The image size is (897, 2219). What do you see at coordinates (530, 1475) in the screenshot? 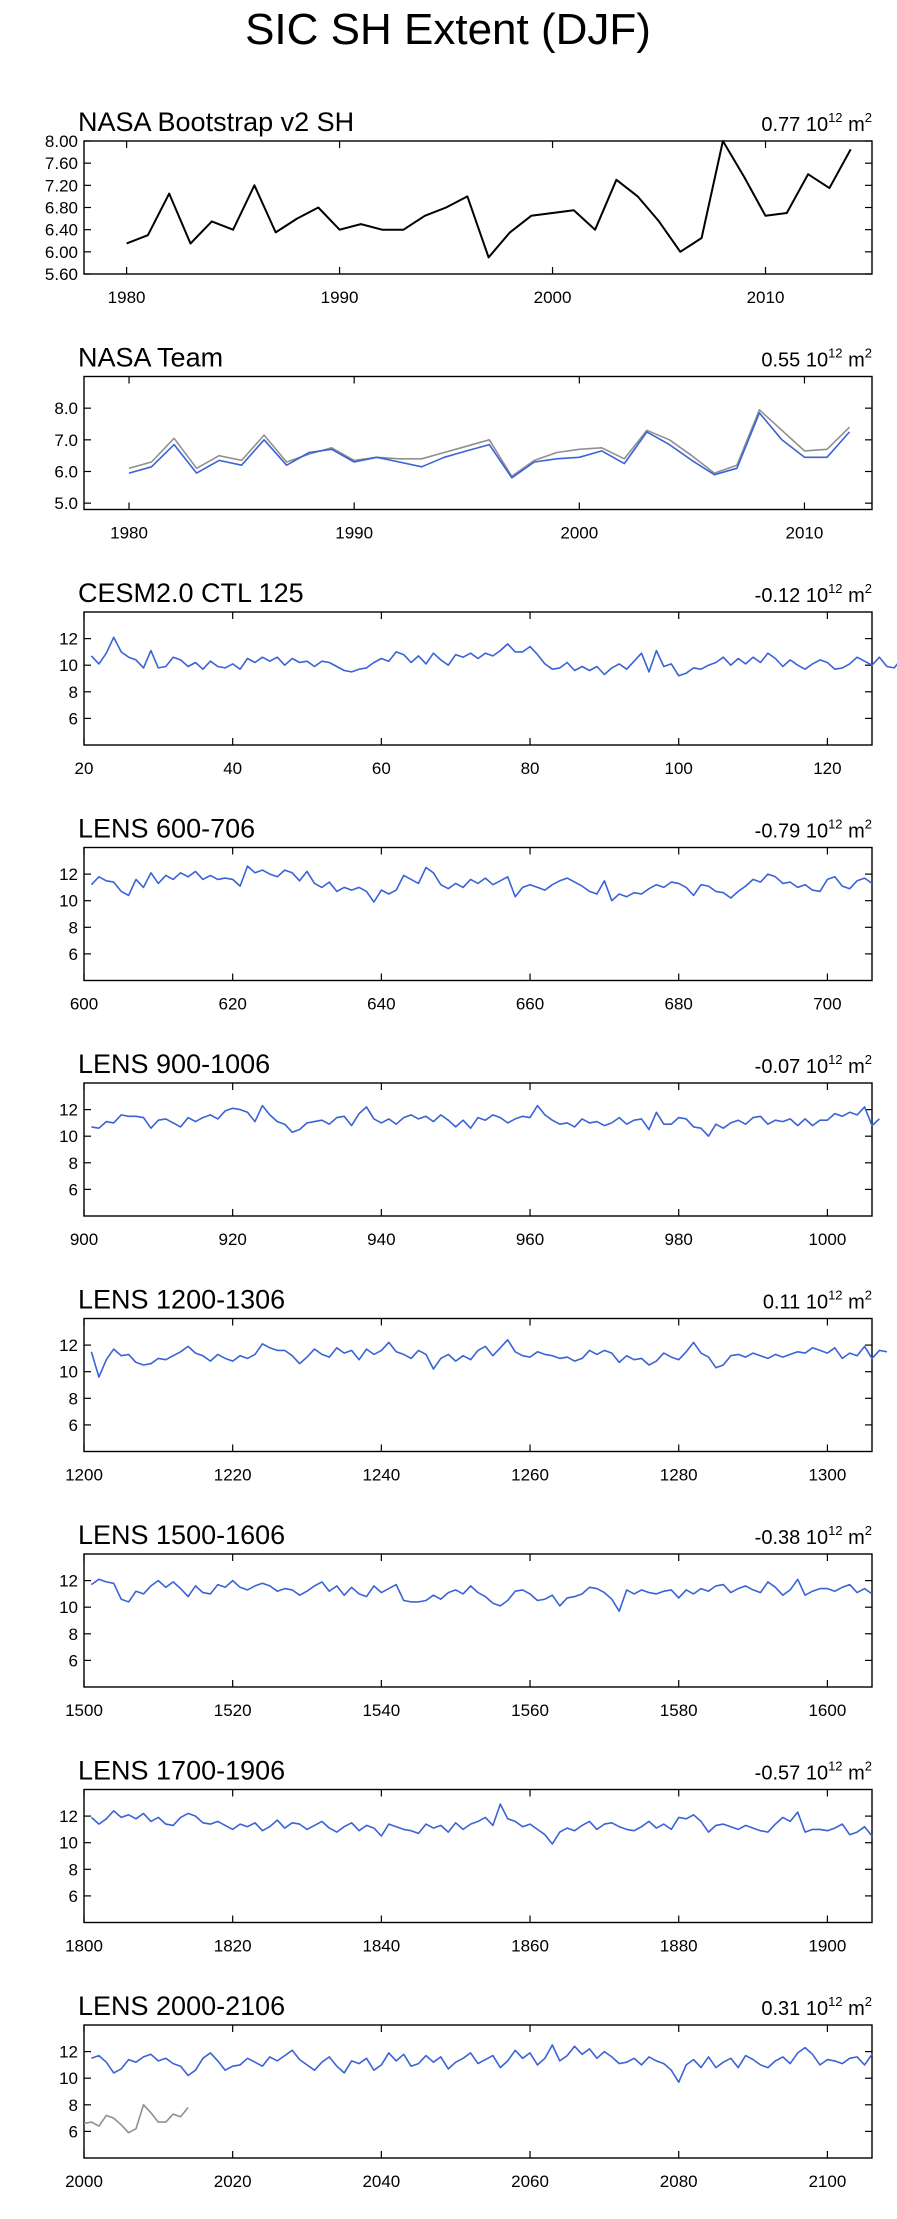
I see `x-tick-label: 1260` at bounding box center [530, 1475].